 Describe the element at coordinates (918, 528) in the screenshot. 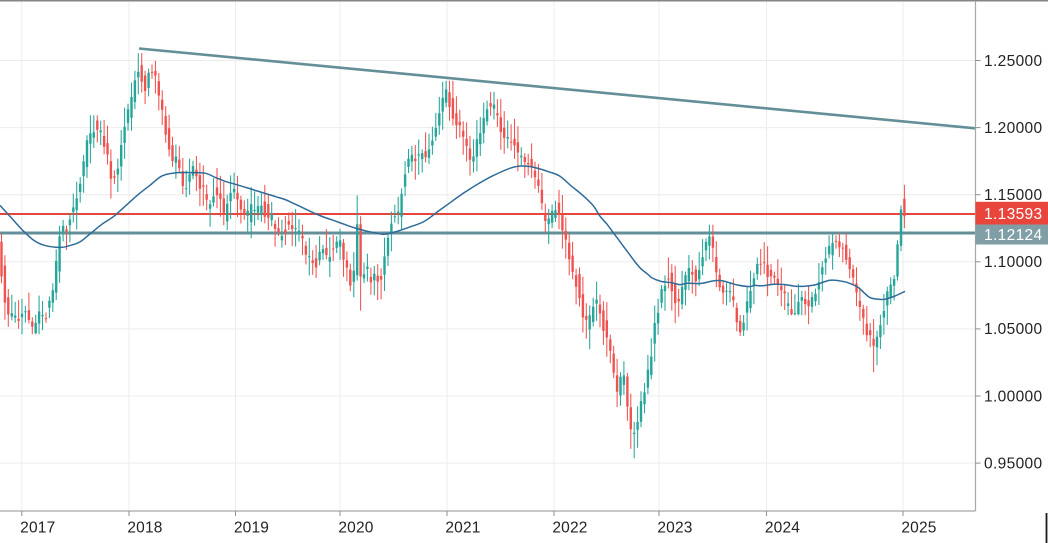

I see `svg-text: 2025` at that location.